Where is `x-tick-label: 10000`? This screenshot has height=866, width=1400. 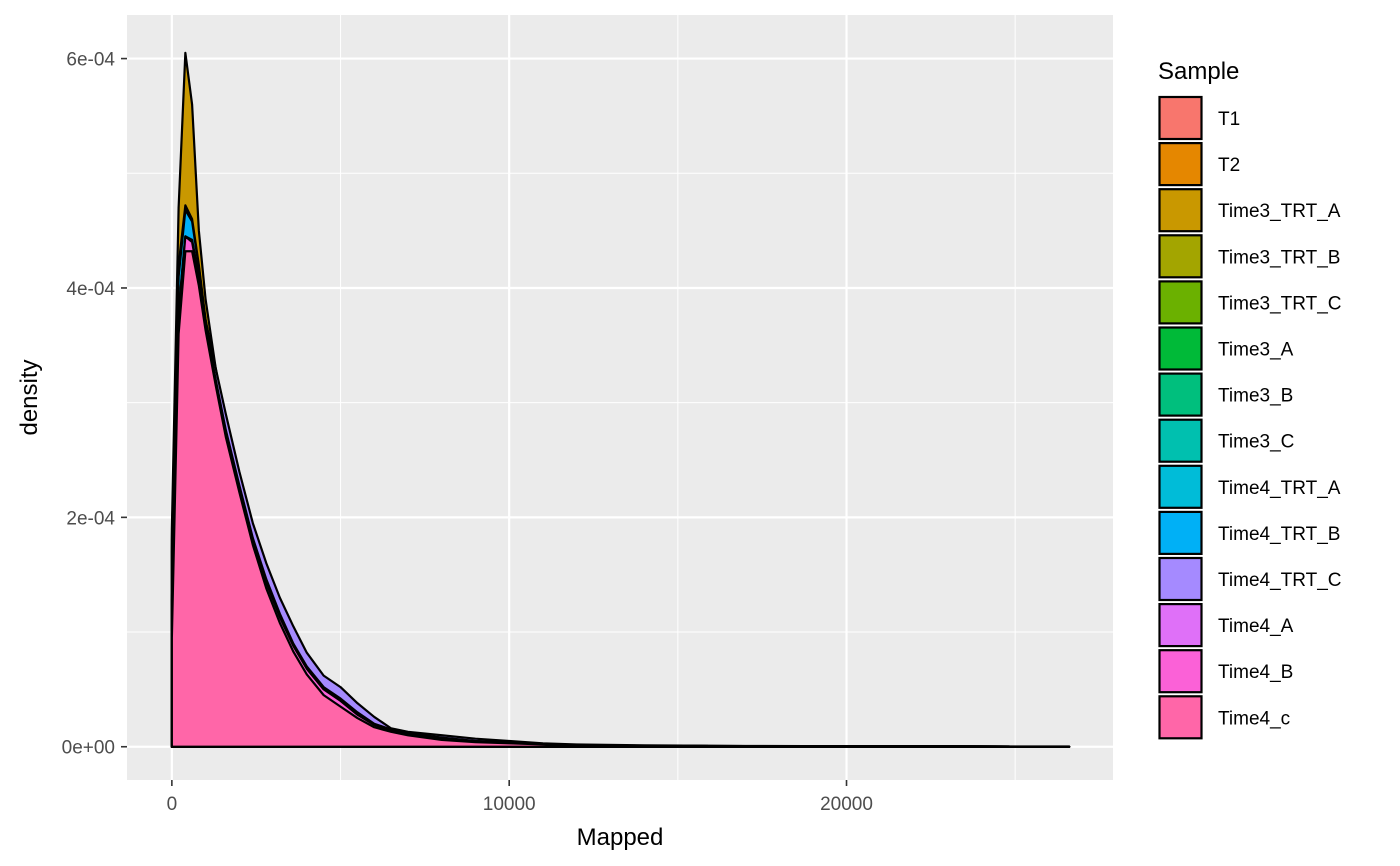 x-tick-label: 10000 is located at coordinates (509, 804).